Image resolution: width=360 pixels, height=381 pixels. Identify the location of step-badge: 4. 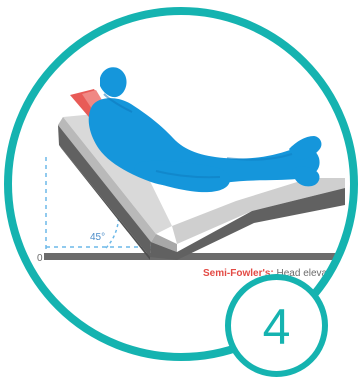
(276, 325).